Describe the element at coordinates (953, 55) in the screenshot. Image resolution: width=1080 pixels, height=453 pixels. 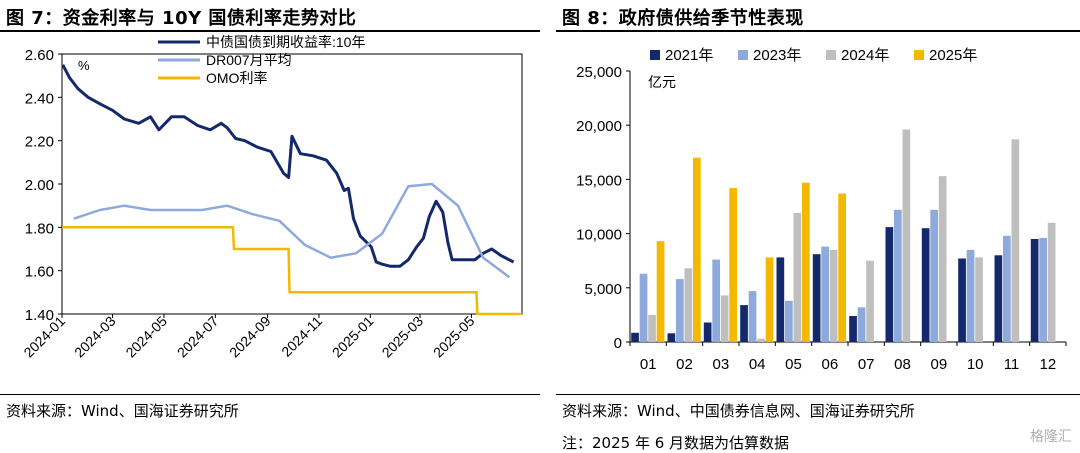
I see `legend-label: 2025年` at that location.